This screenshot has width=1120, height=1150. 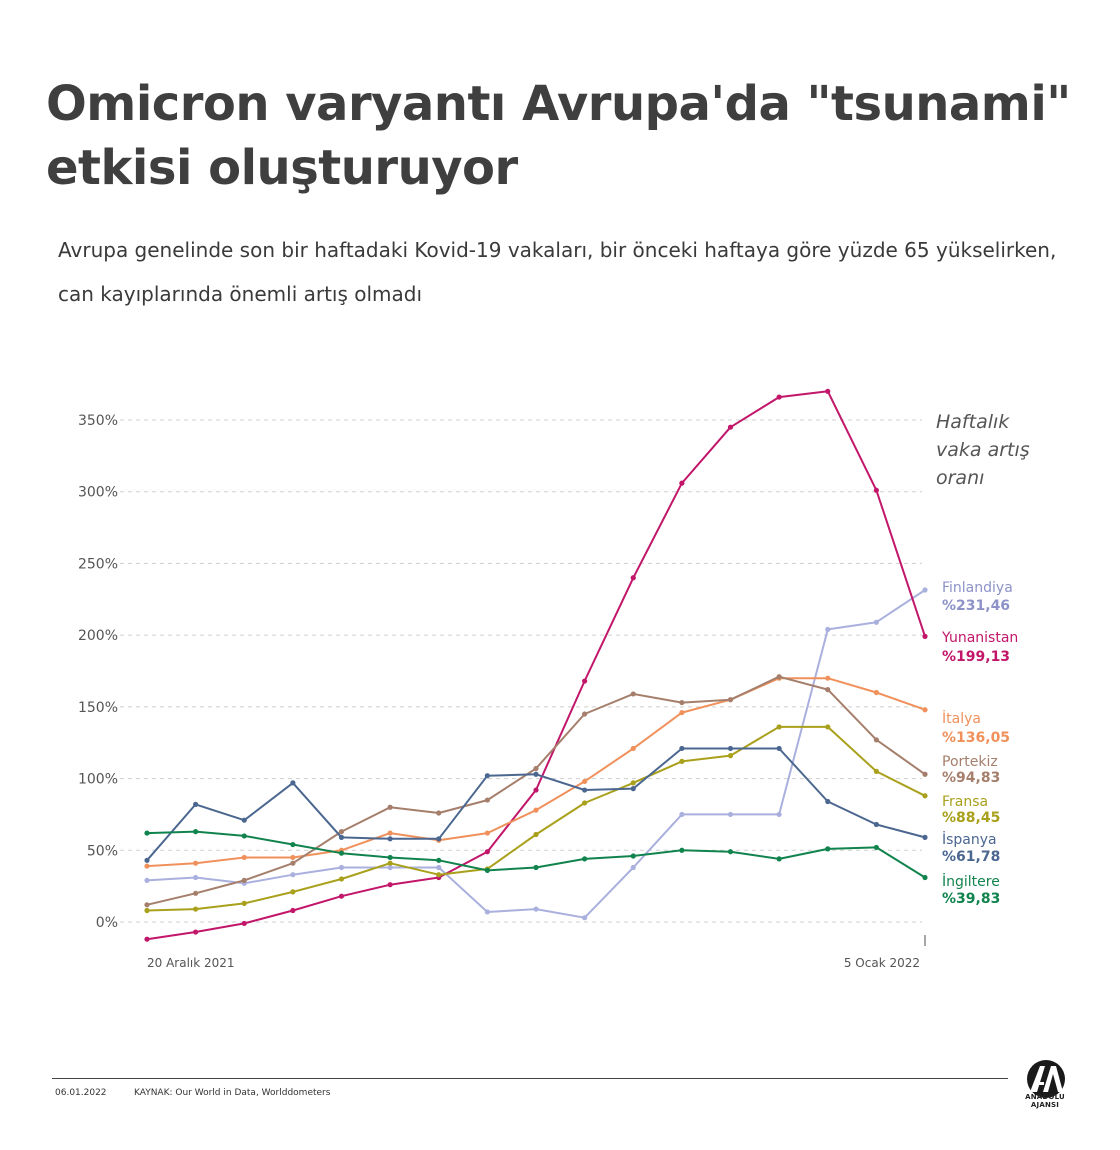 What do you see at coordinates (1046, 1079) in the screenshot?
I see `anadolu-logo-icon` at bounding box center [1046, 1079].